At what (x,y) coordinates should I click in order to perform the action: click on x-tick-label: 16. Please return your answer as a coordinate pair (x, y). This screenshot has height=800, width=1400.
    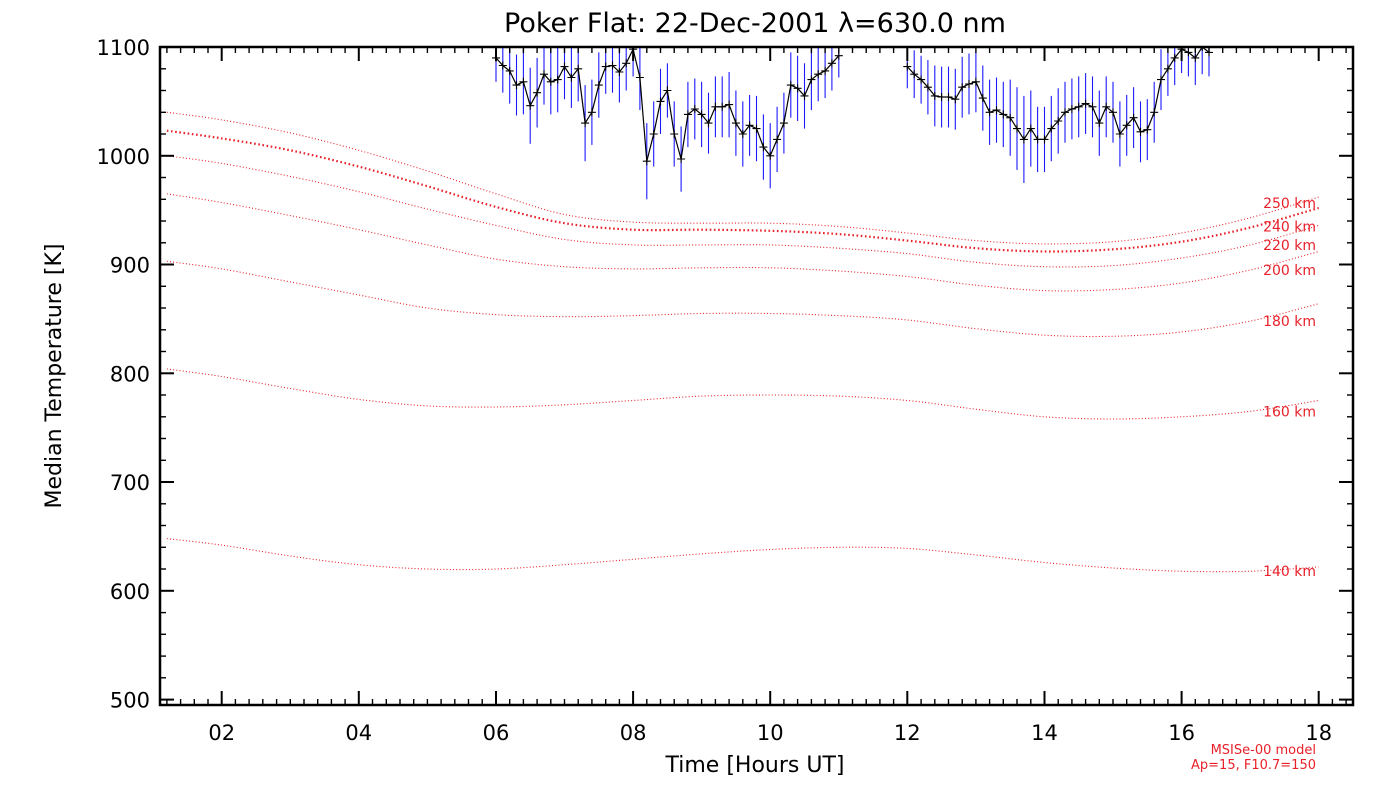
    Looking at the image, I should click on (1181, 733).